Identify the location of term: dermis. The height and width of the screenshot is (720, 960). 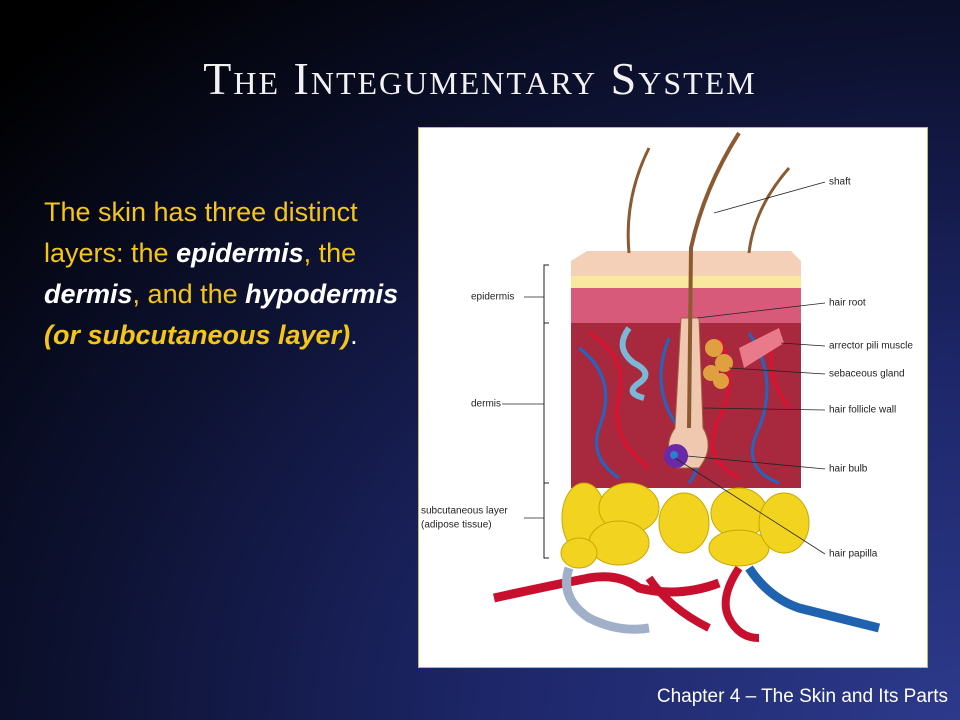
(88, 294).